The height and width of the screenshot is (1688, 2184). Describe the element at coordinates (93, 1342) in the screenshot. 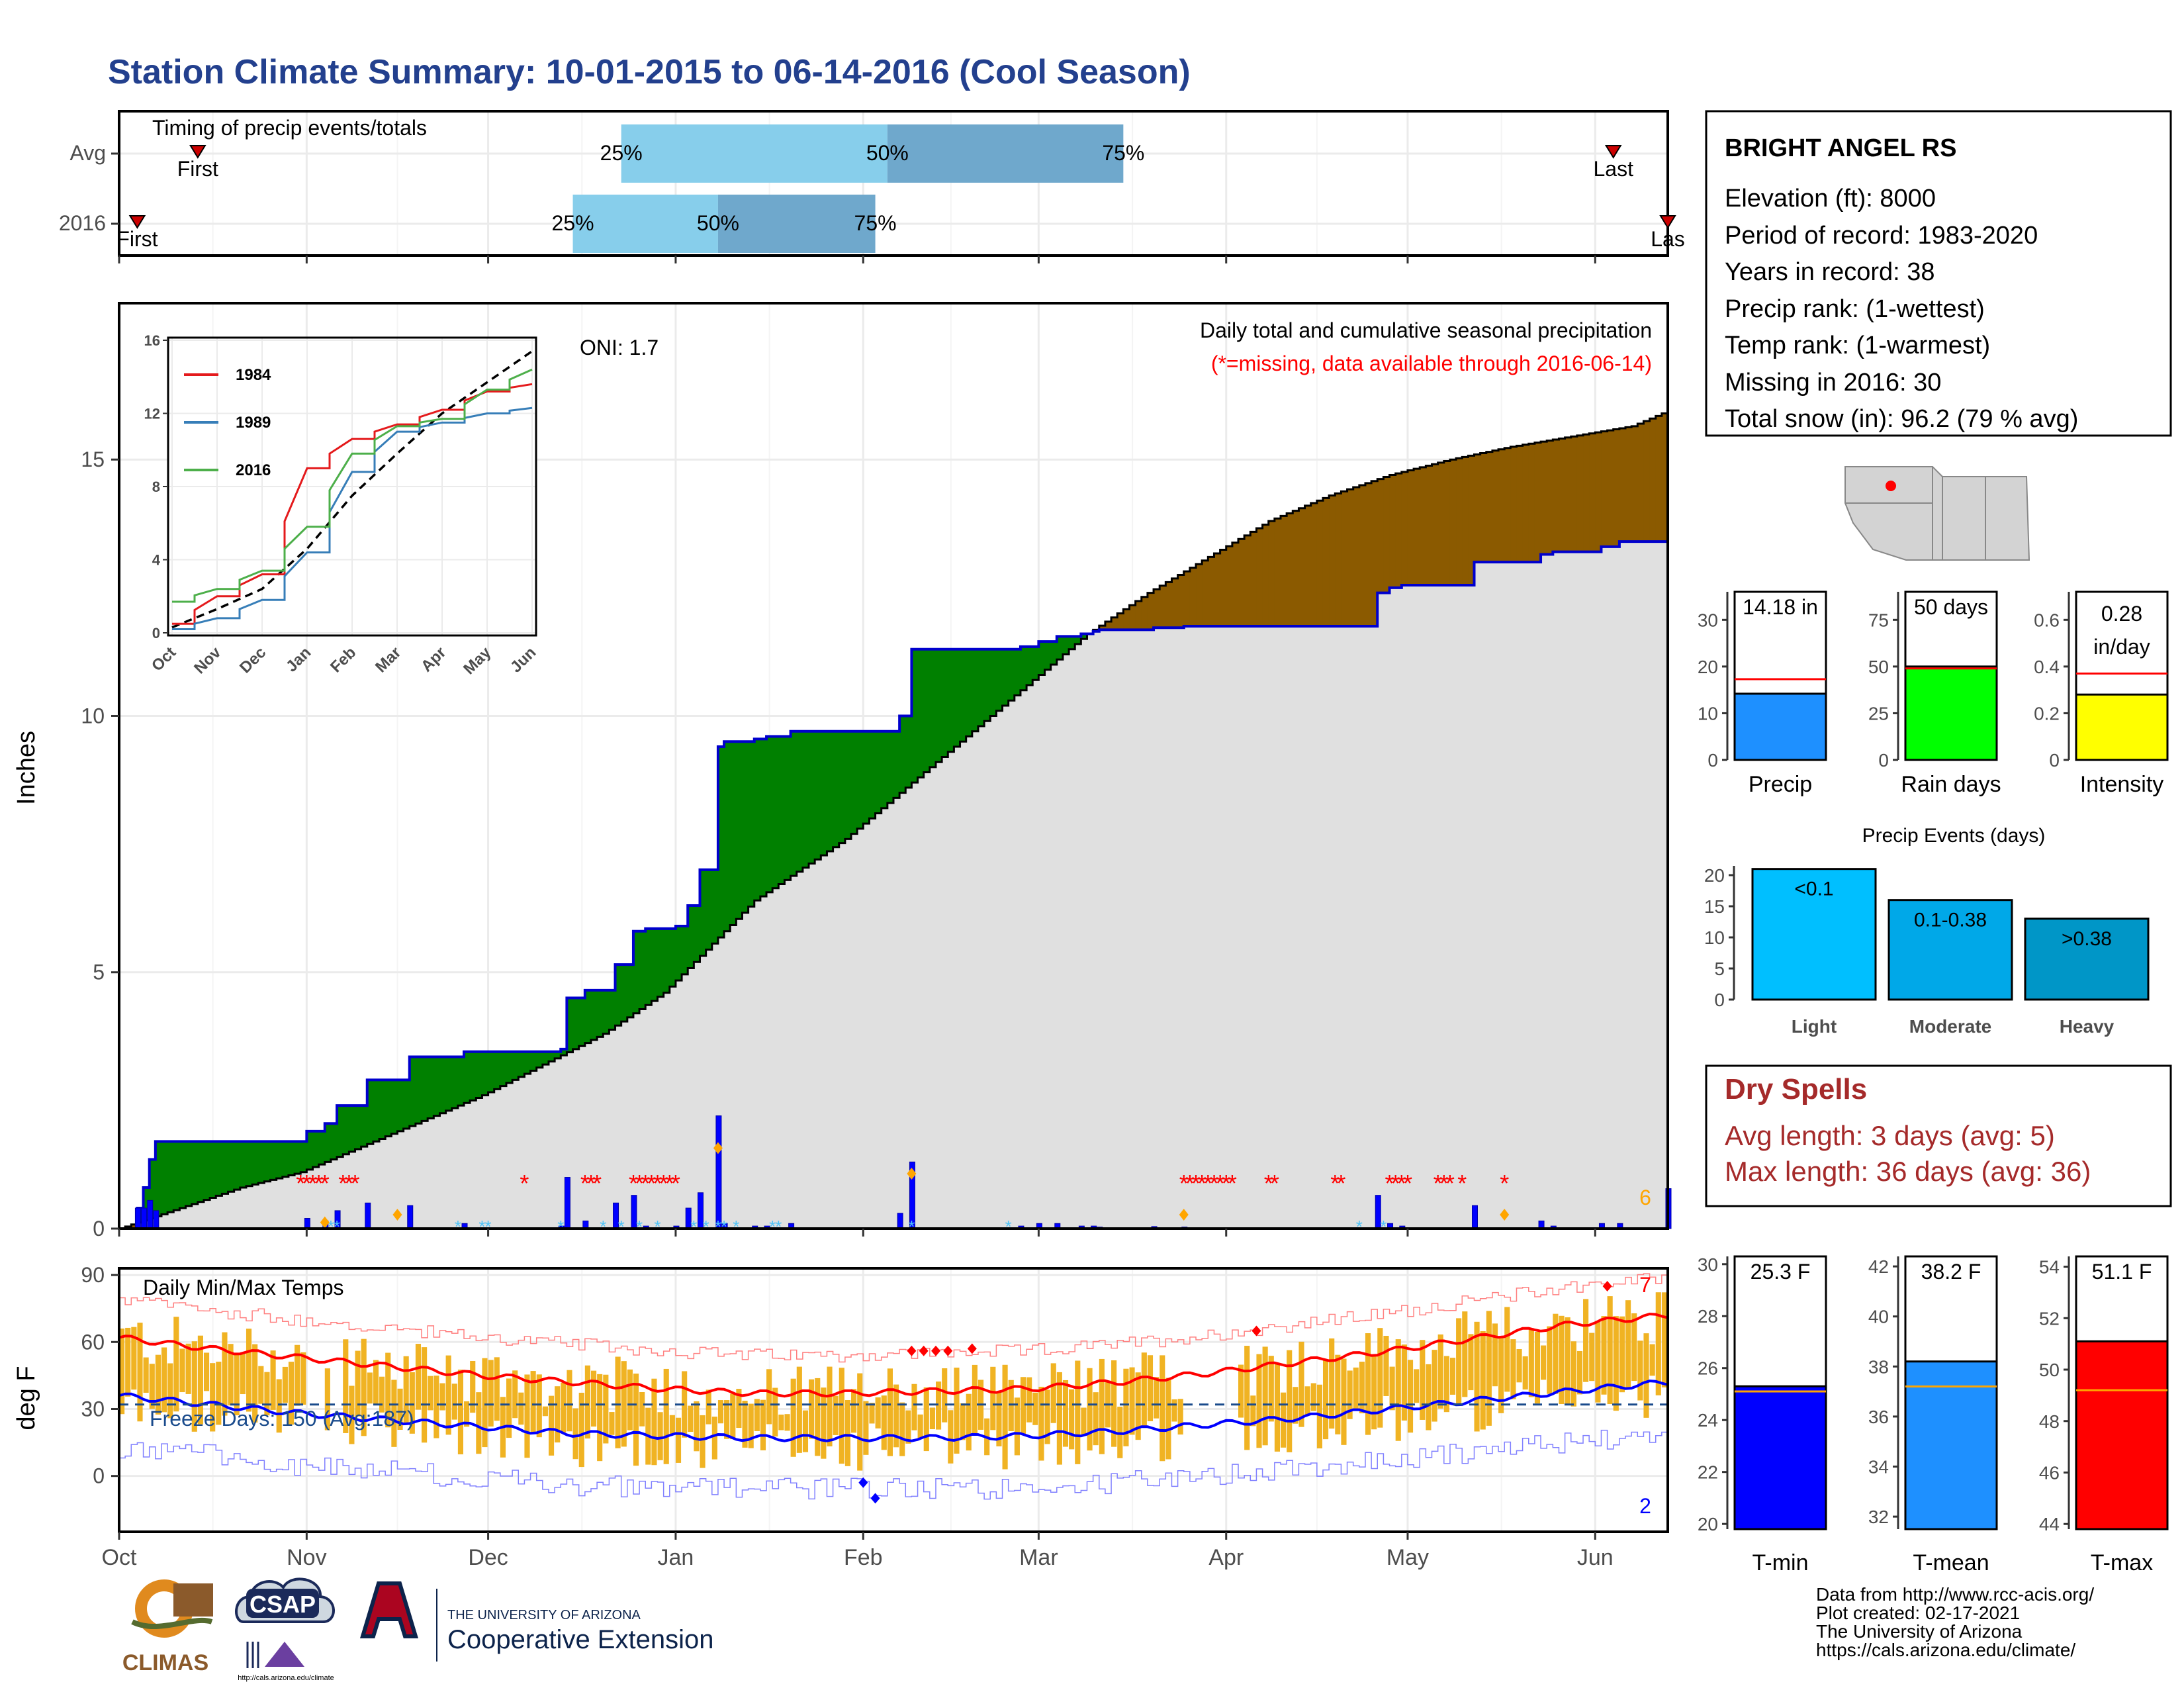

I see `temp-ytick-label: 60` at that location.